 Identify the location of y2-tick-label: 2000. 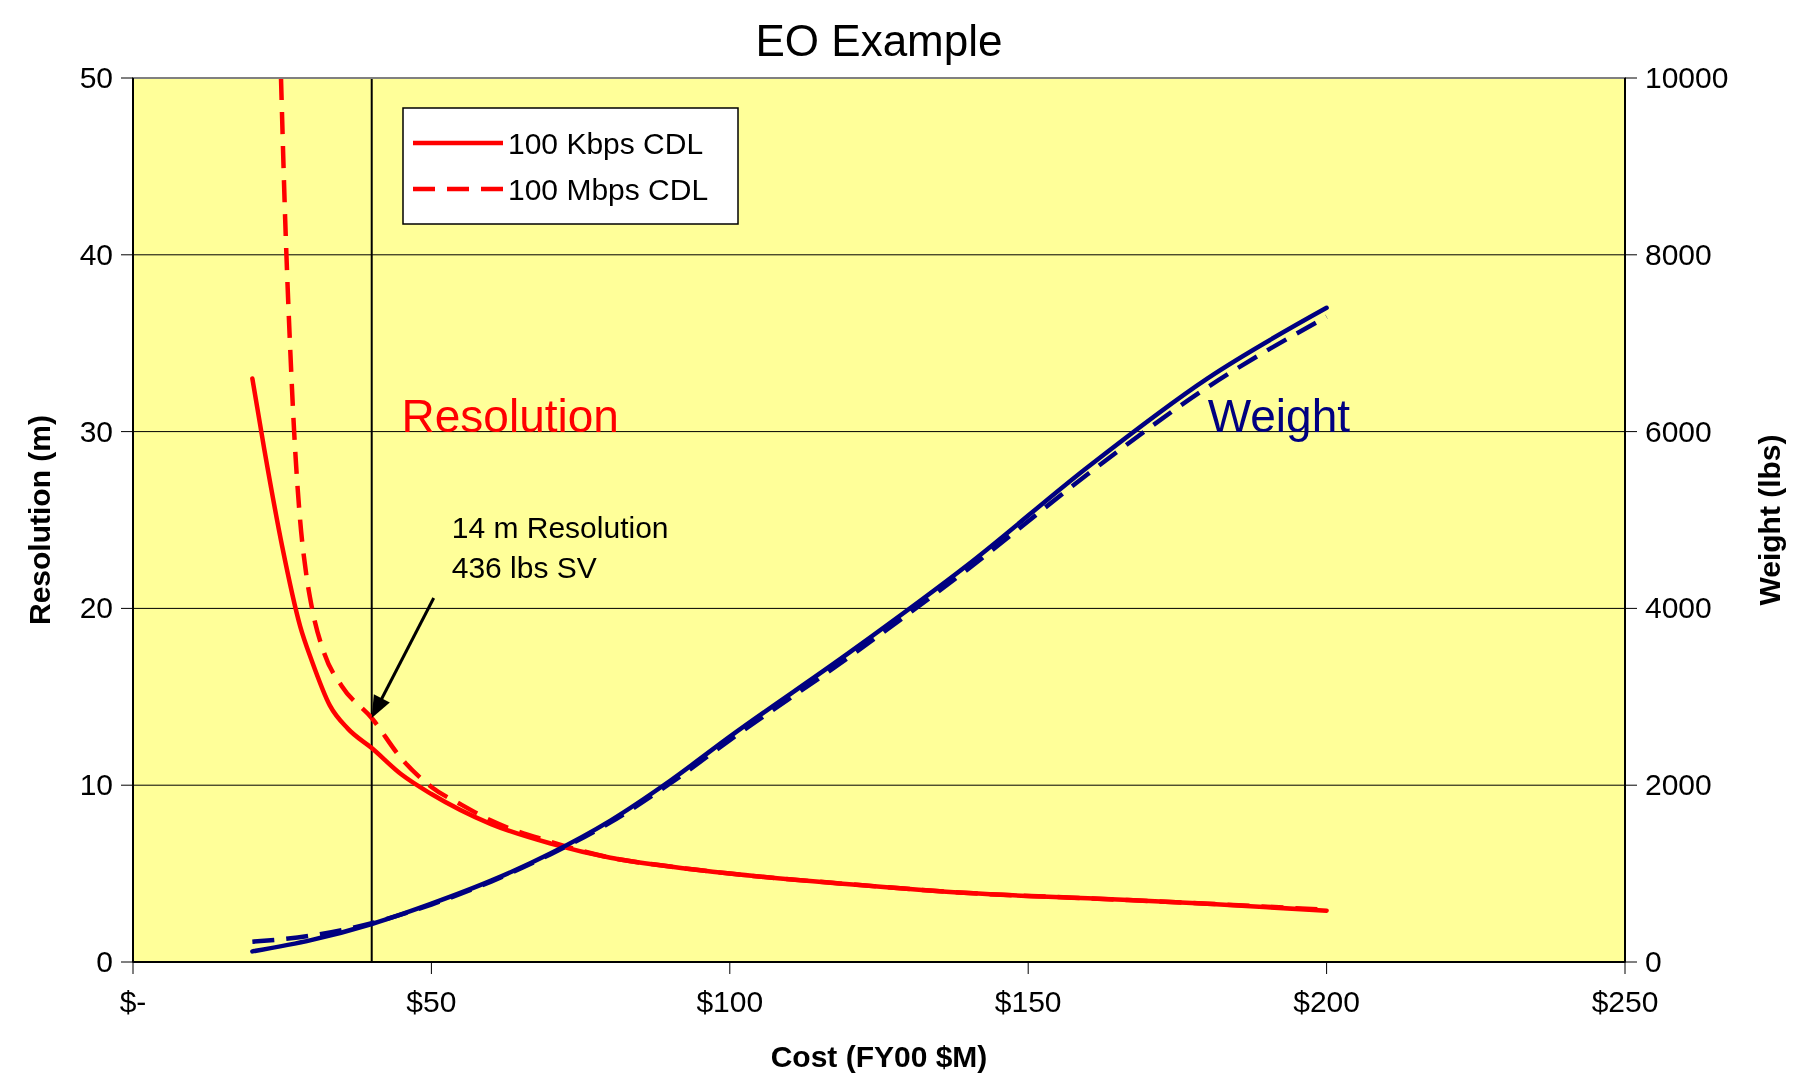
(1678, 785).